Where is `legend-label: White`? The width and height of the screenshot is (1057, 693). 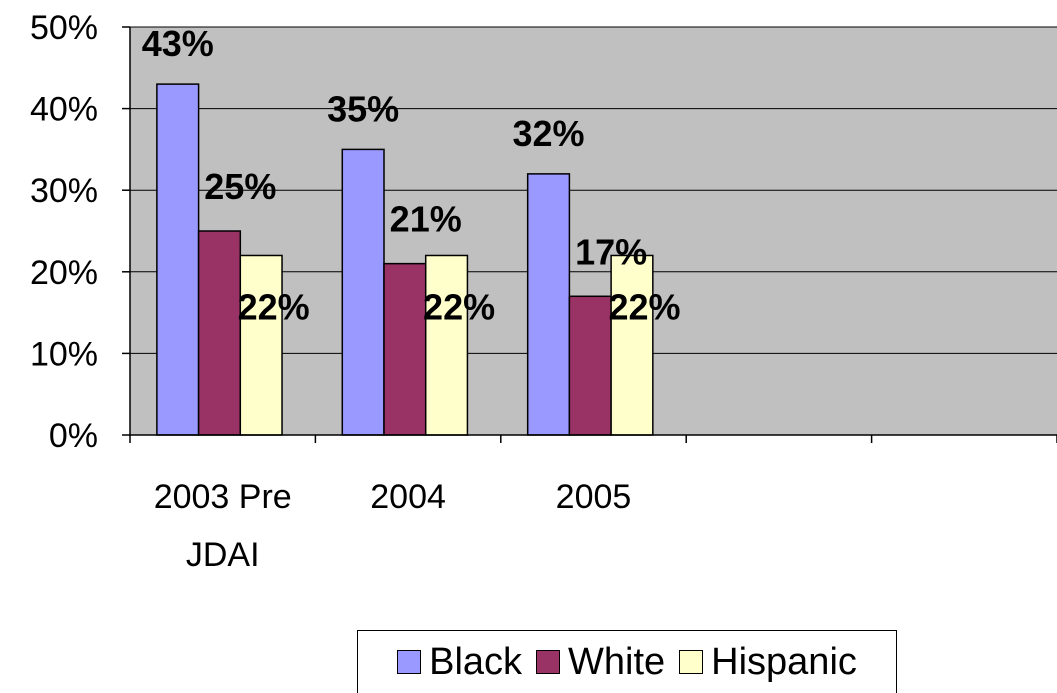
legend-label: White is located at coordinates (617, 661).